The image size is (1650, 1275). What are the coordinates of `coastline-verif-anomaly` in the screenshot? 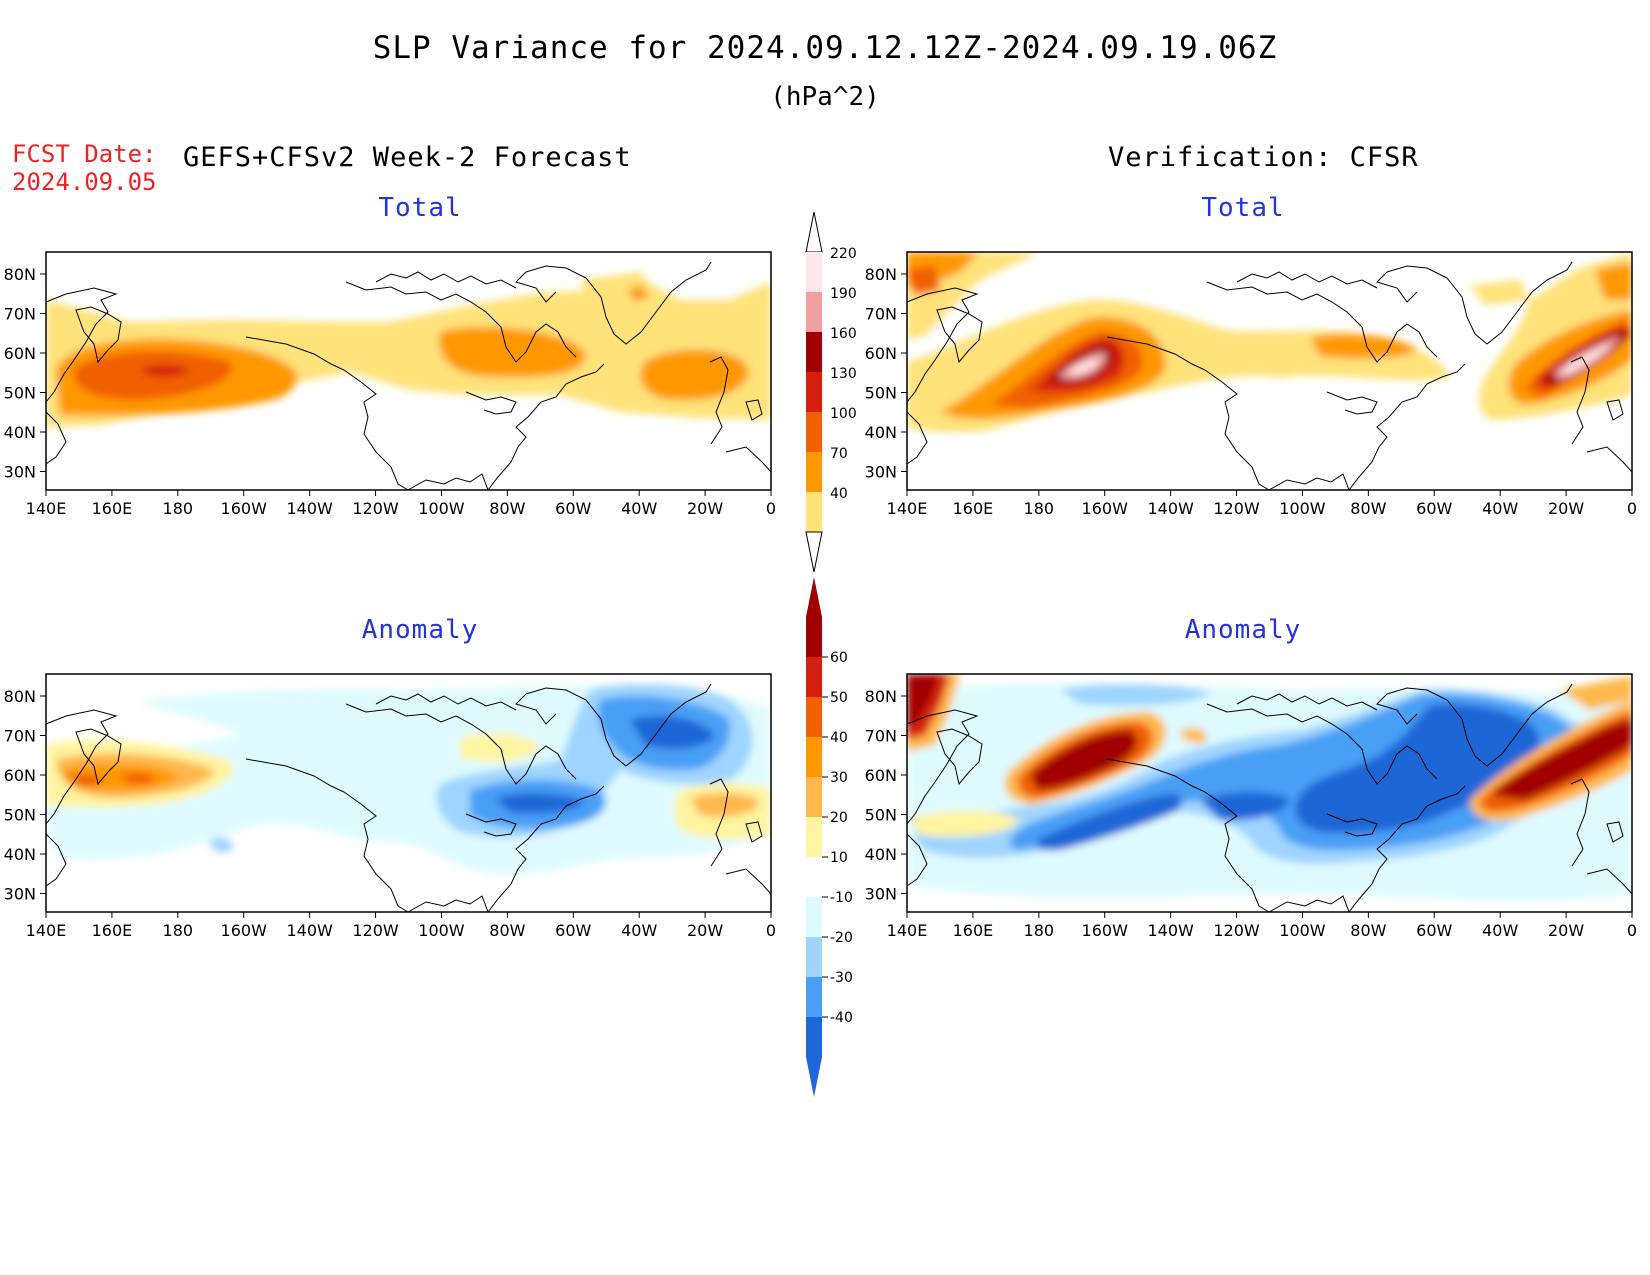 It's located at (1269, 798).